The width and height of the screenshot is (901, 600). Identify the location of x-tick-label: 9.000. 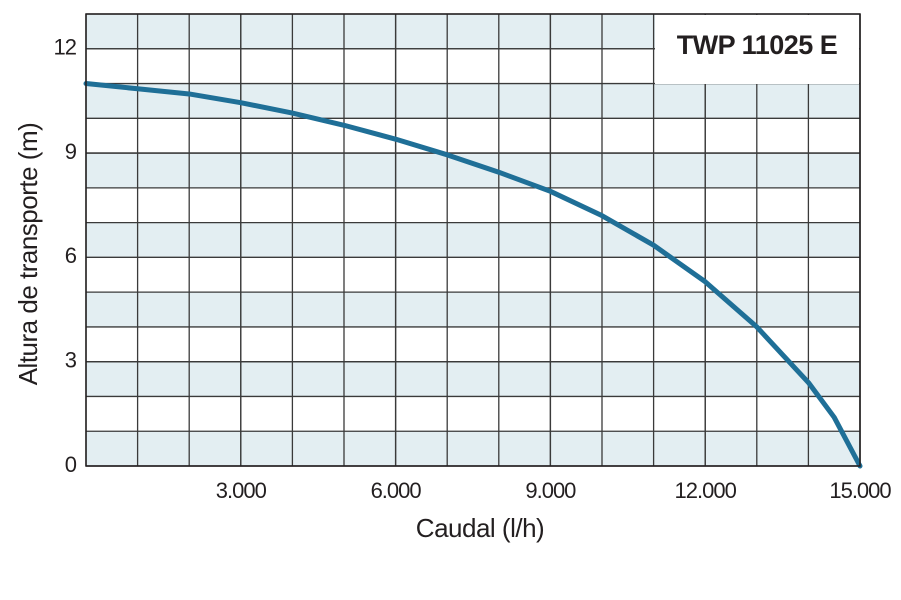
(550, 490).